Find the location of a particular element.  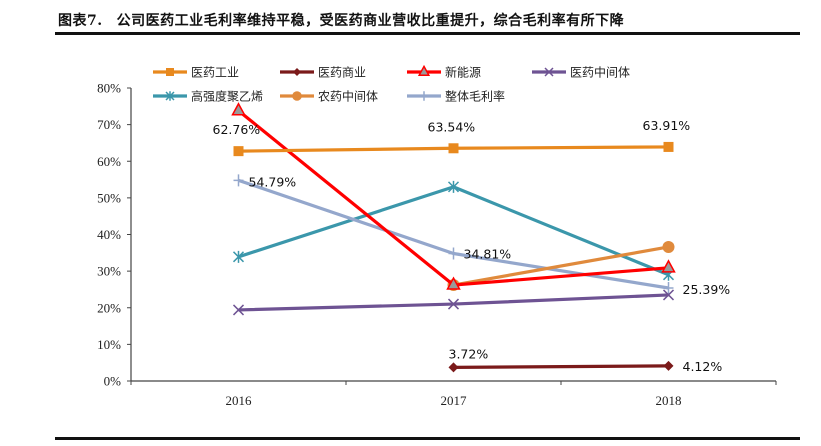

figure-title: 图表7. 公司医药工业毛利率维持平稳，受医药商业营收比重提升，综合毛利率有所下降 is located at coordinates (341, 20).